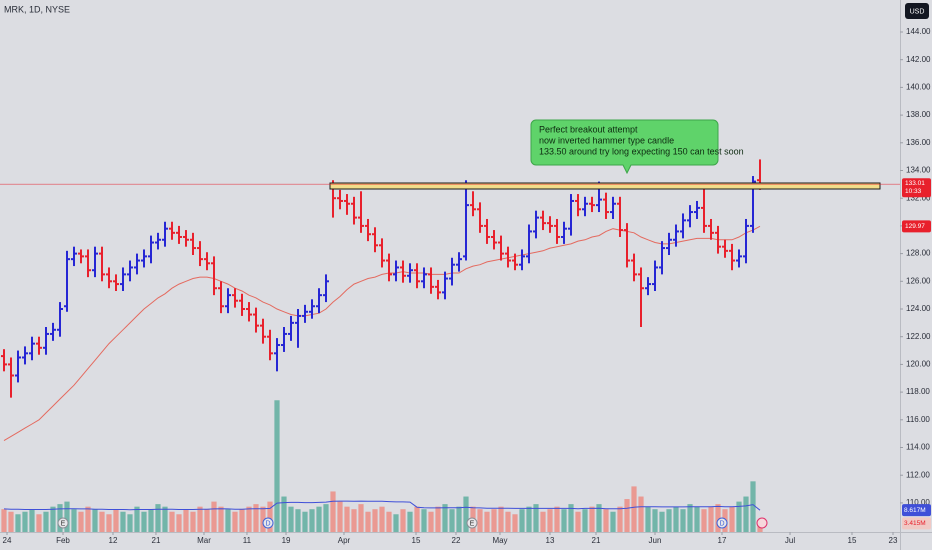 This screenshot has width=932, height=550. I want to click on x-tick-label: 12, so click(113, 540).